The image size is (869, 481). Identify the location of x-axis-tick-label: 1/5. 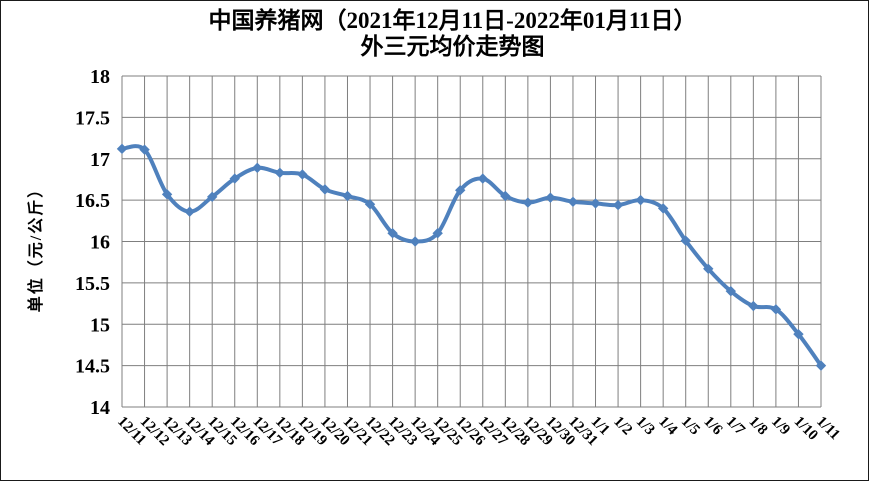
(690, 426).